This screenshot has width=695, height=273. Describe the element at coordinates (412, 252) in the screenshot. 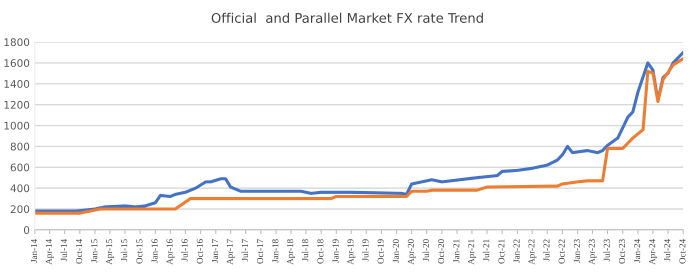

I see `x-tick-label: Apr-20` at that location.